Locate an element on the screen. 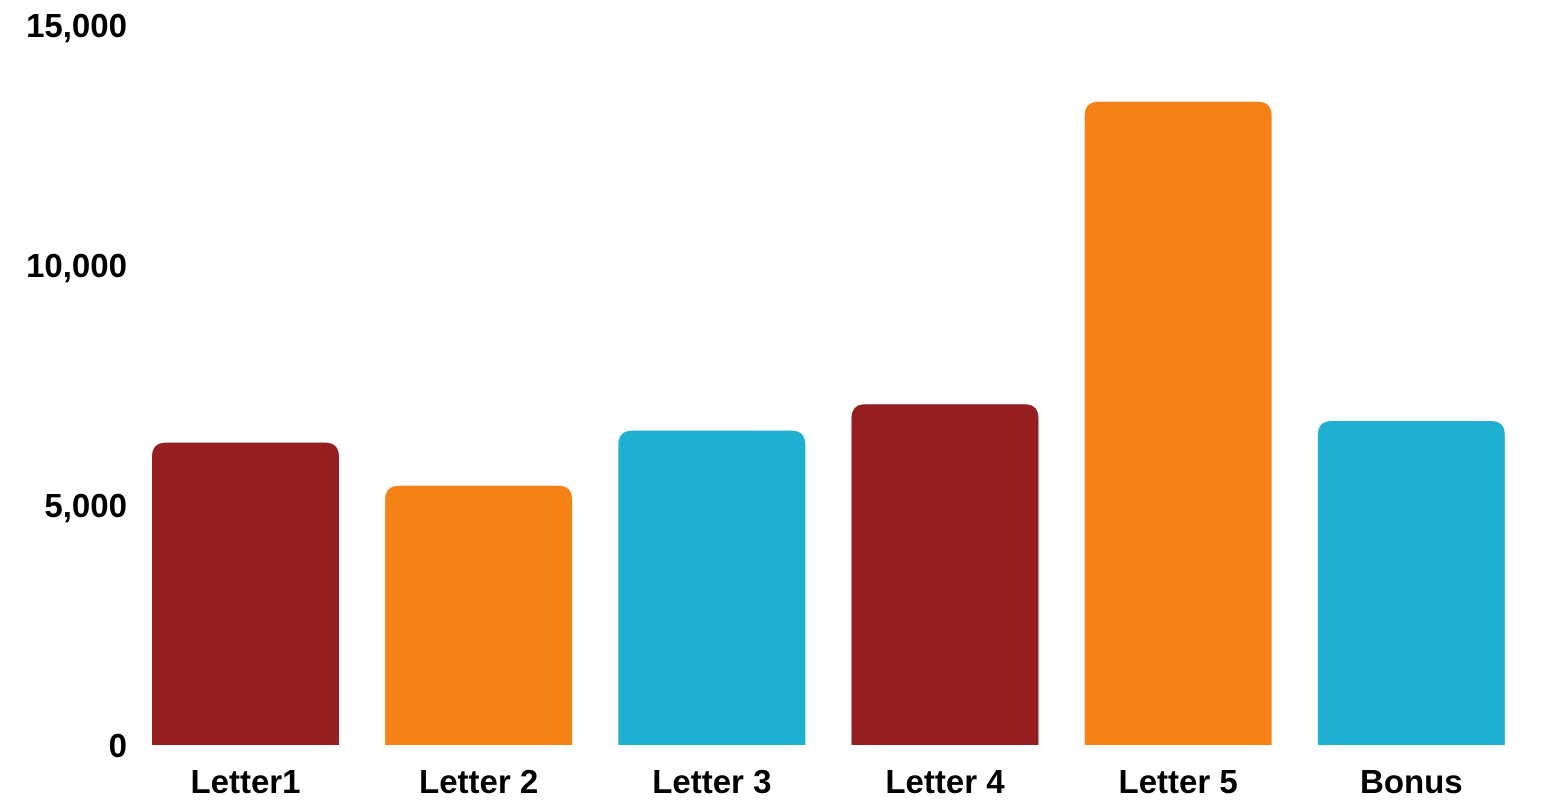 This screenshot has height=801, width=1561. x-tick-label: Letter 3 is located at coordinates (711, 781).